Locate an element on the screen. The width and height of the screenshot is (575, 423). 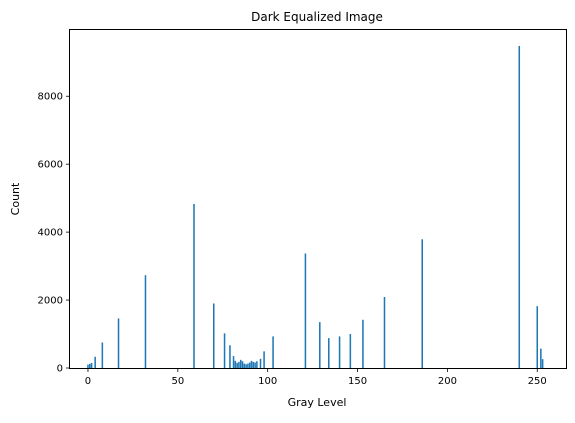
x-tick-label: 50 is located at coordinates (177, 381).